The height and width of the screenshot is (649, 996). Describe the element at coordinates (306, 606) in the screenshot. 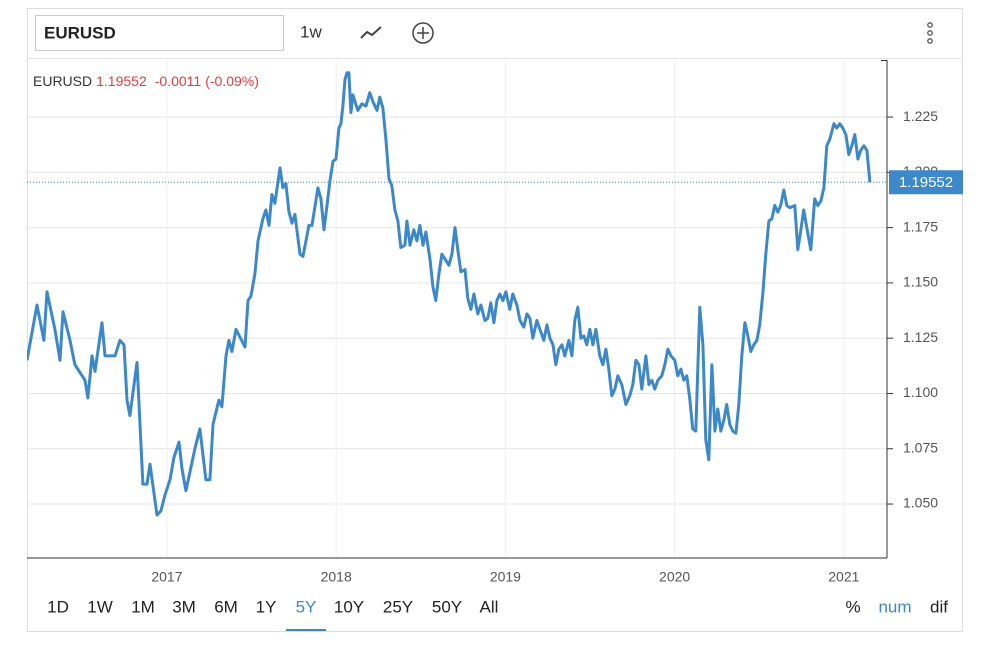

I see `range-button: 5Y` at that location.